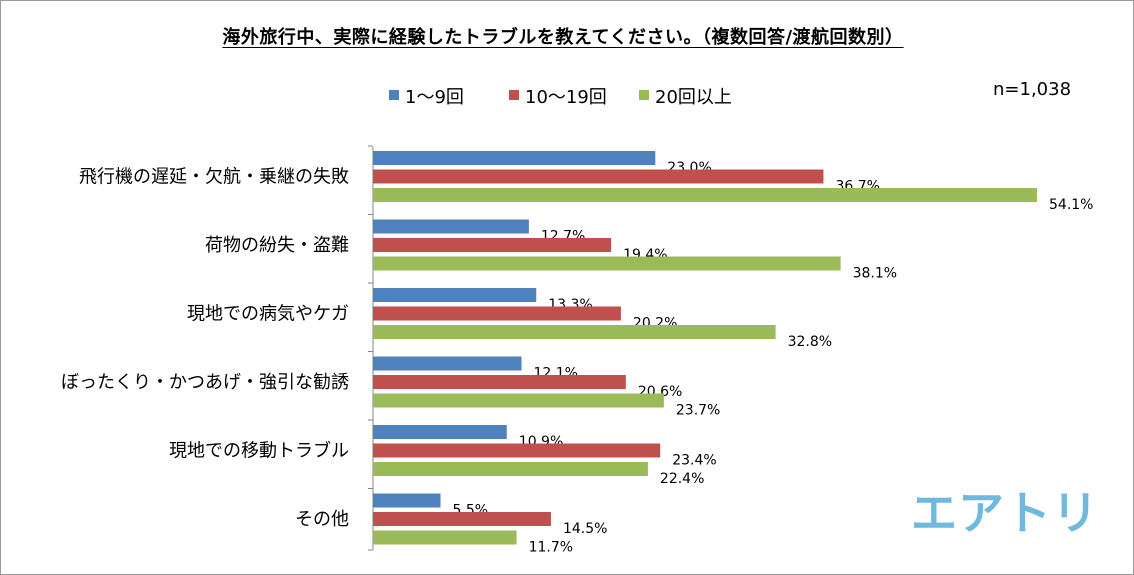 Image resolution: width=1134 pixels, height=575 pixels. I want to click on category-label: 現地での移動トラブル, so click(259, 451).